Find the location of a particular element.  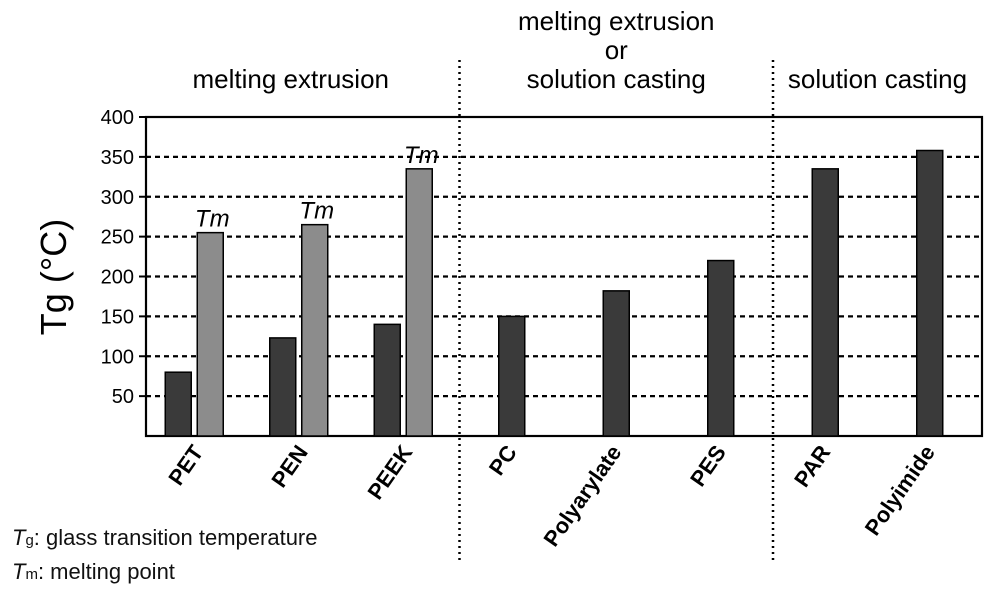

bar-tg-pen is located at coordinates (283, 387).